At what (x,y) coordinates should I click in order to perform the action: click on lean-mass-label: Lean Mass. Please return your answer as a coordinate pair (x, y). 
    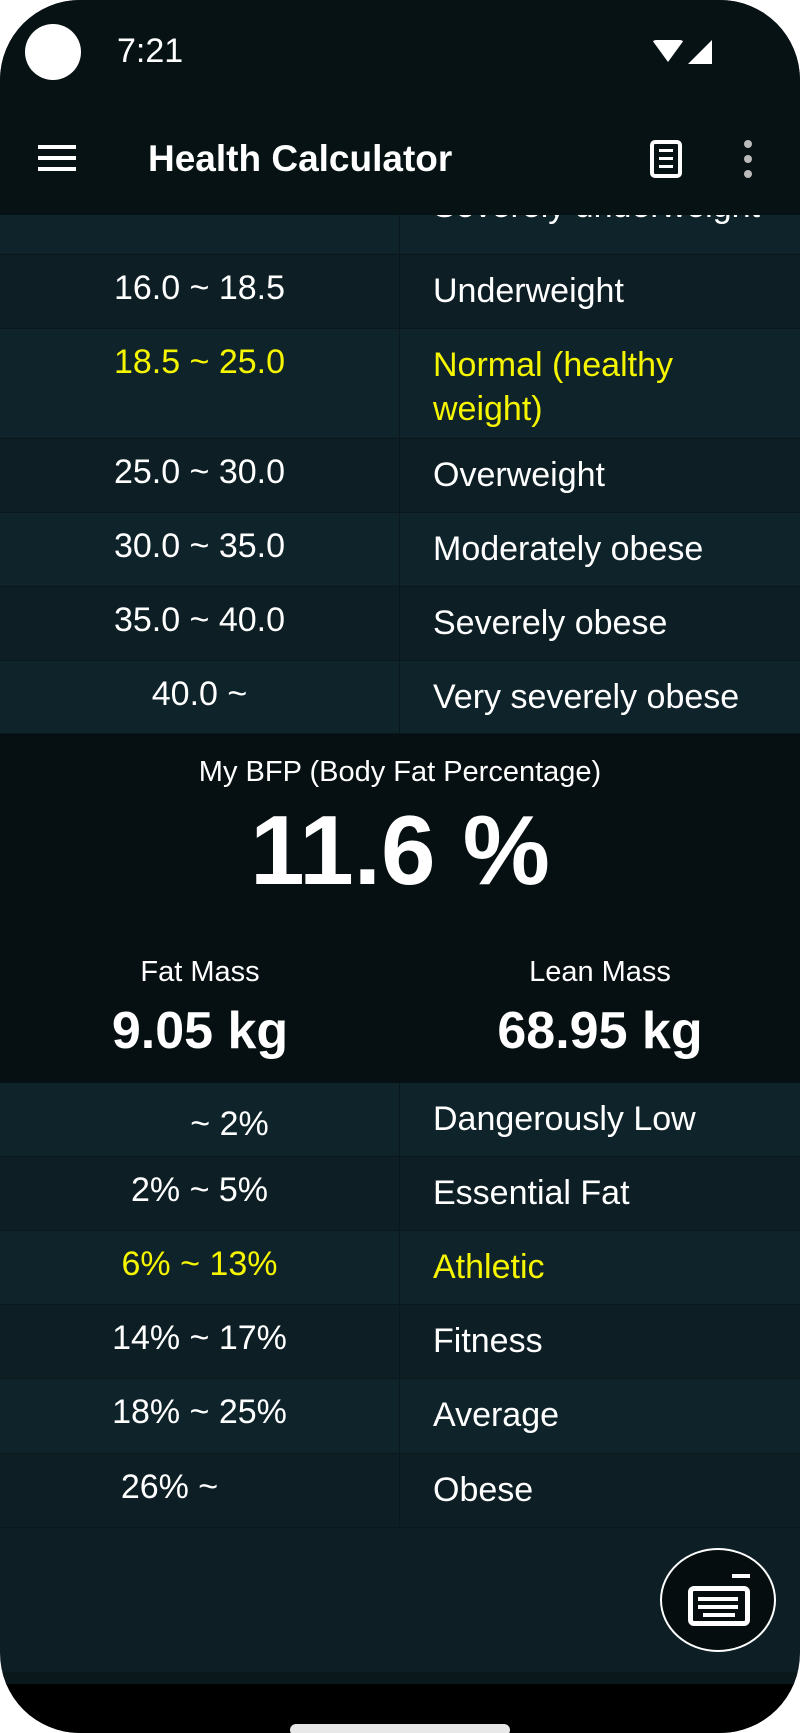
    Looking at the image, I should click on (600, 972).